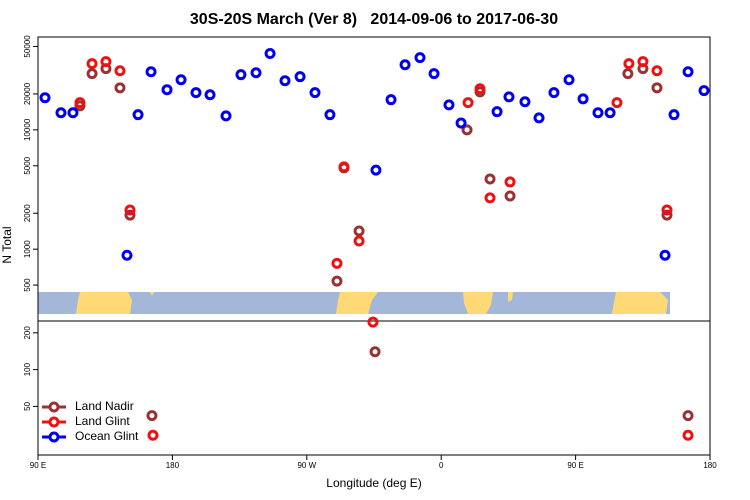 The width and height of the screenshot is (750, 500). I want to click on y-tick-label: 20000, so click(27, 93).